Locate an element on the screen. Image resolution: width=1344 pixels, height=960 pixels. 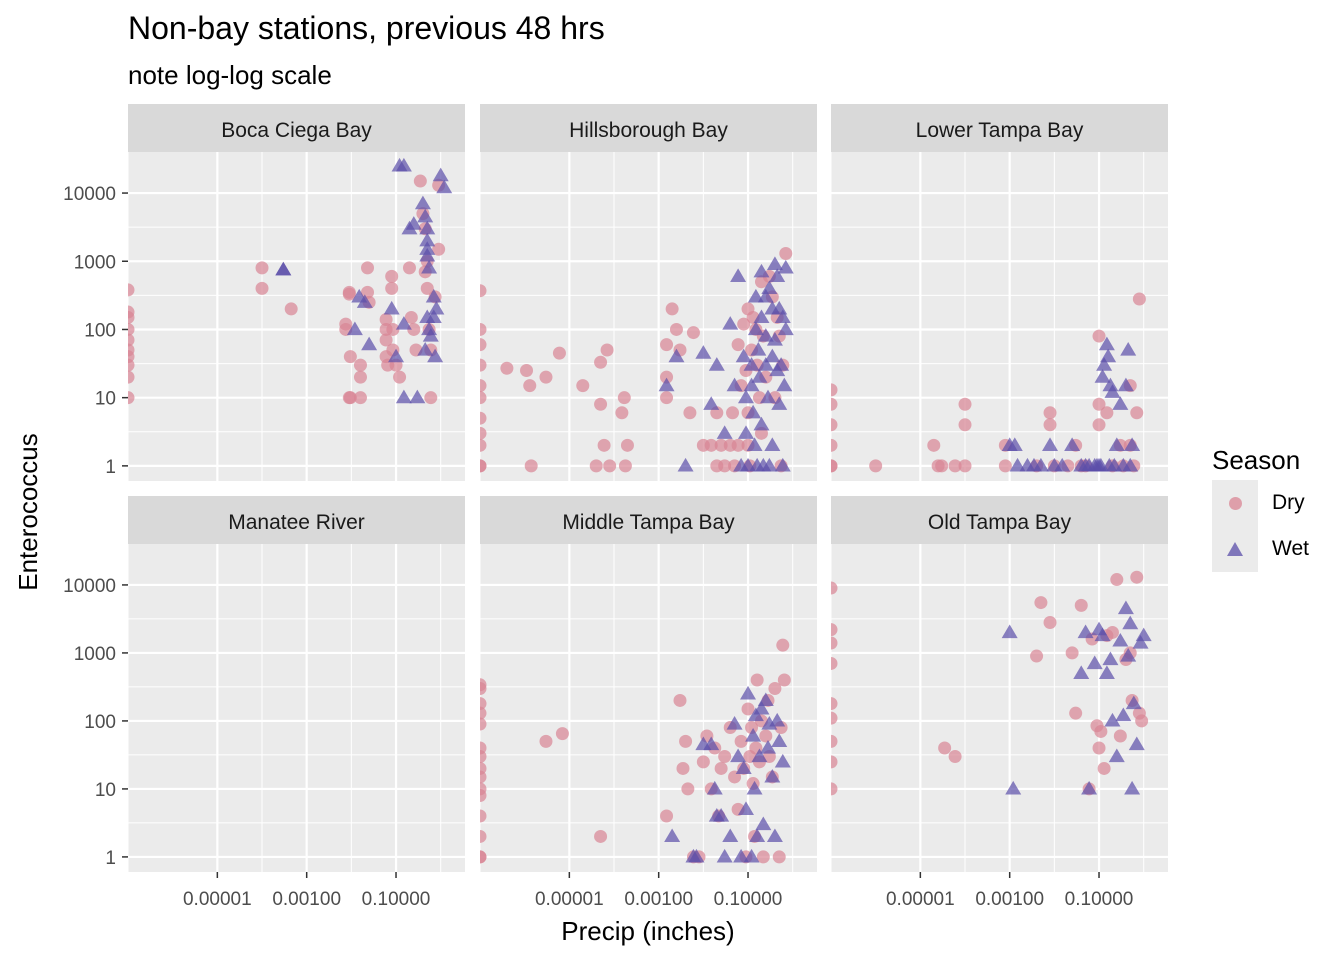
facet-strip-label: Middle Tampa Bay is located at coordinates (648, 522).